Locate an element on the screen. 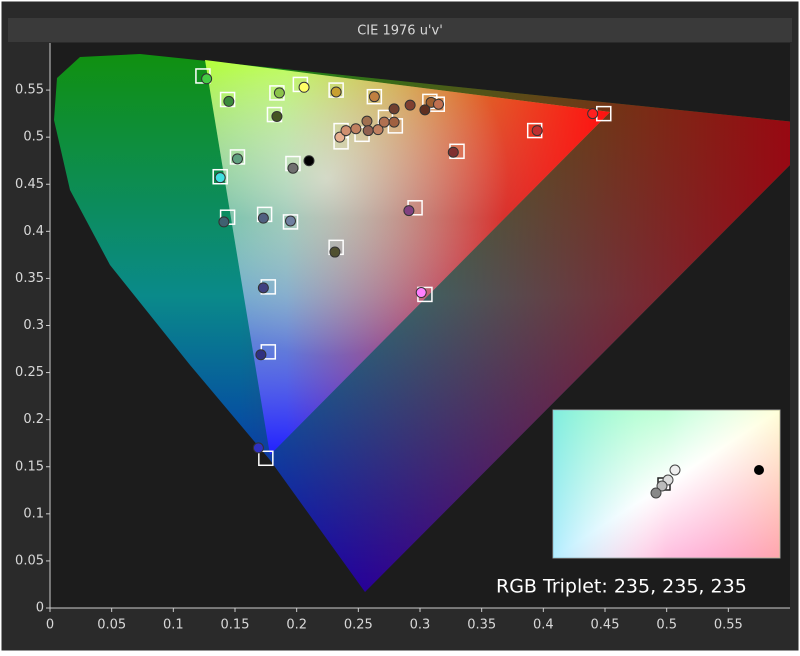  inset is located at coordinates (666, 484).